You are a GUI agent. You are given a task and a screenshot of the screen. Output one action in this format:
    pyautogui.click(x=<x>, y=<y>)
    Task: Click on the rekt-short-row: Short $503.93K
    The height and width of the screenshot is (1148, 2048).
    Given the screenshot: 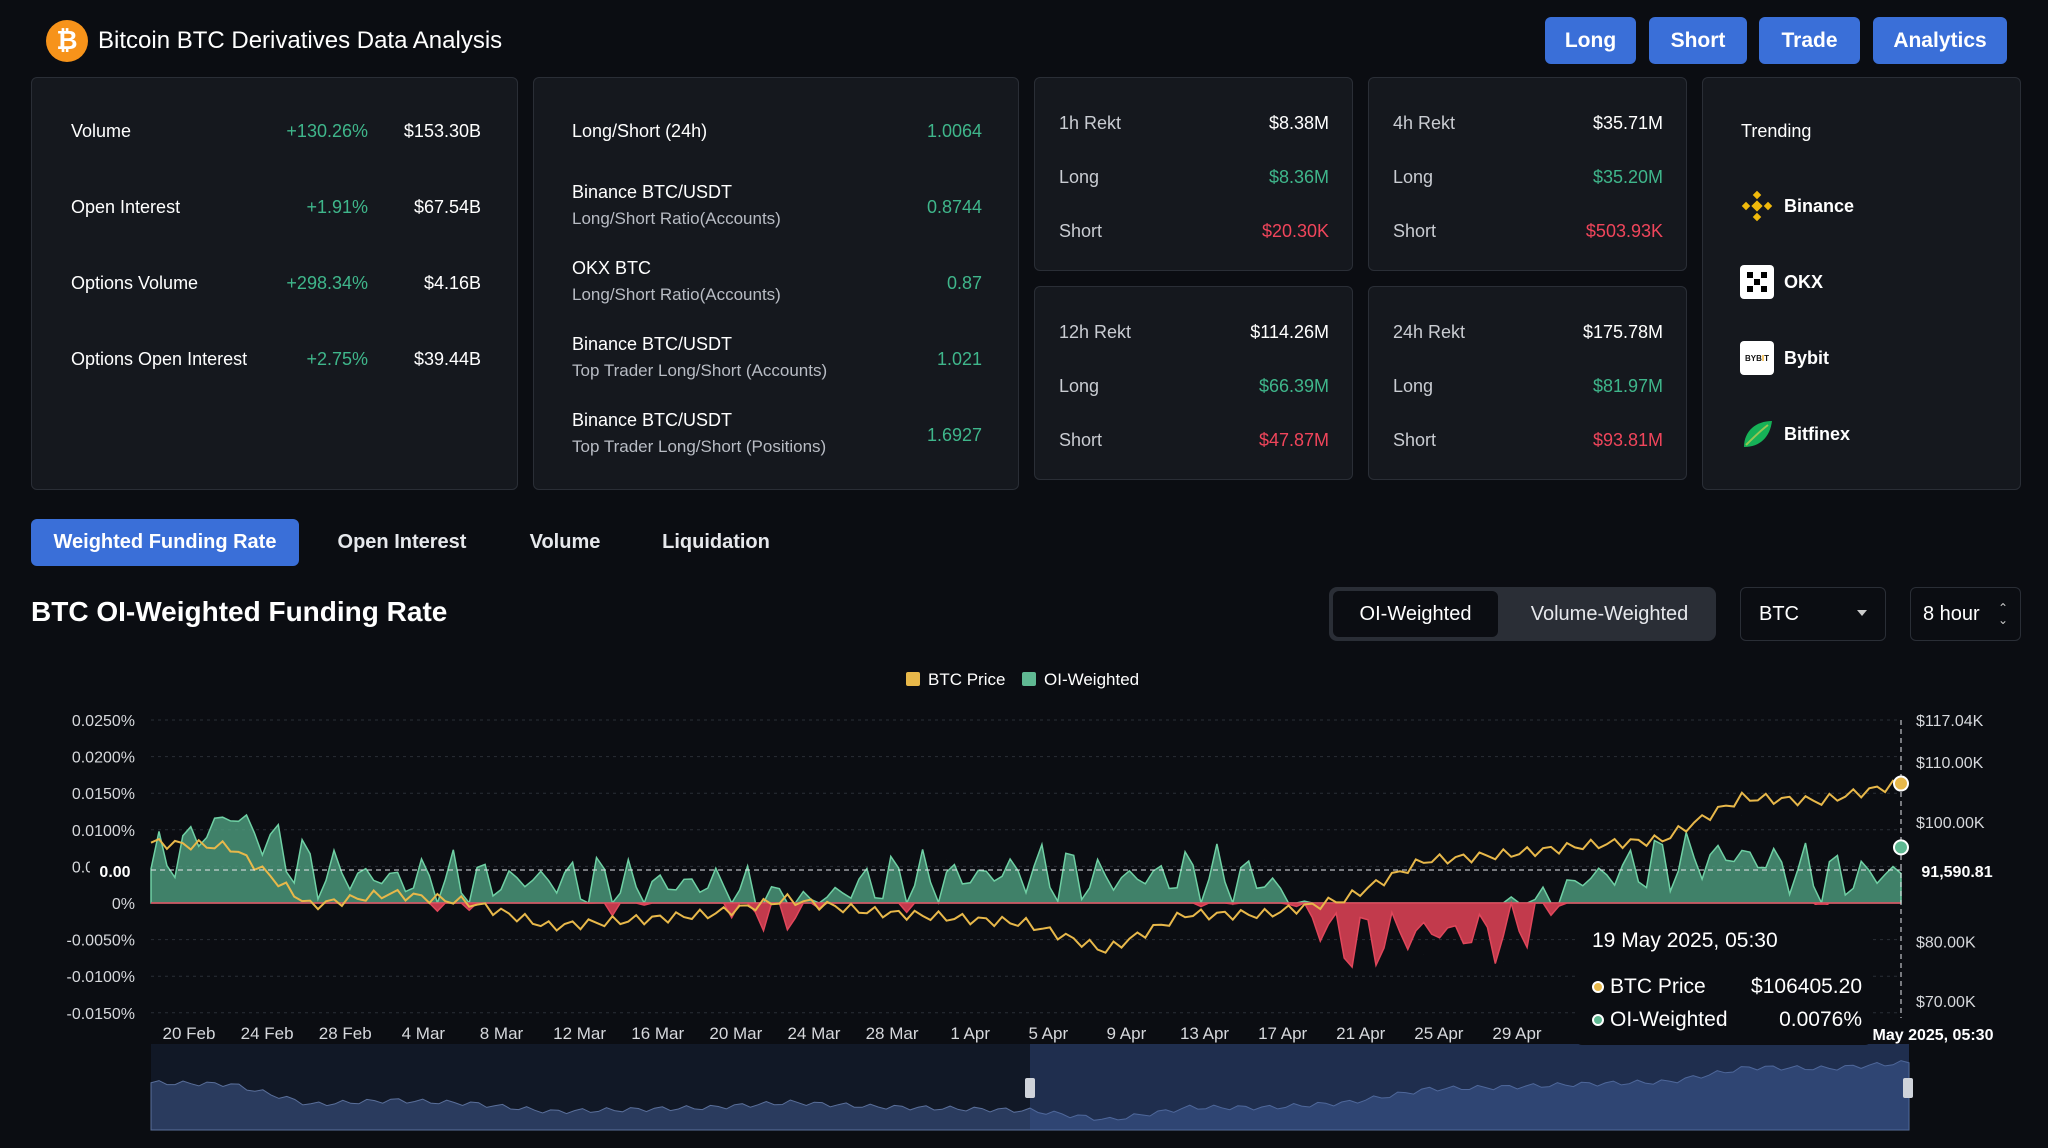 What is the action you would take?
    pyautogui.click(x=1528, y=231)
    